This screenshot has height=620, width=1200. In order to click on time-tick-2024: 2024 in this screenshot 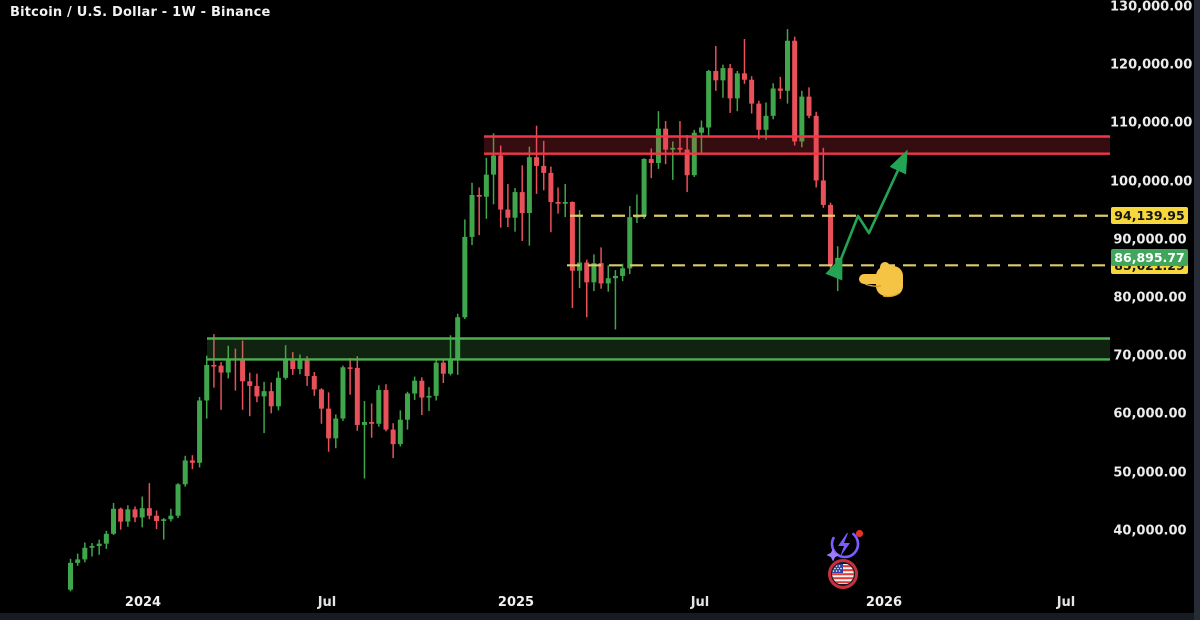, I will do `click(143, 602)`.